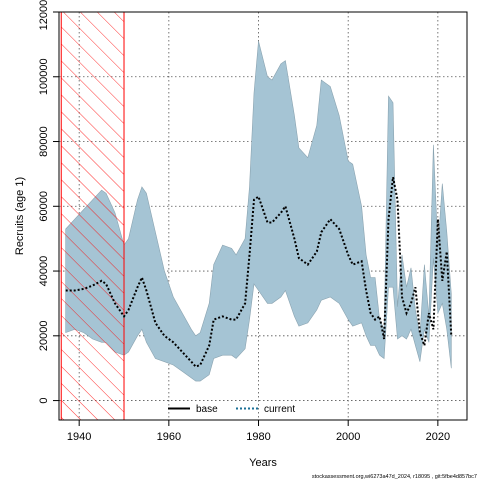  I want to click on y-tick-label: 40000, so click(44, 271).